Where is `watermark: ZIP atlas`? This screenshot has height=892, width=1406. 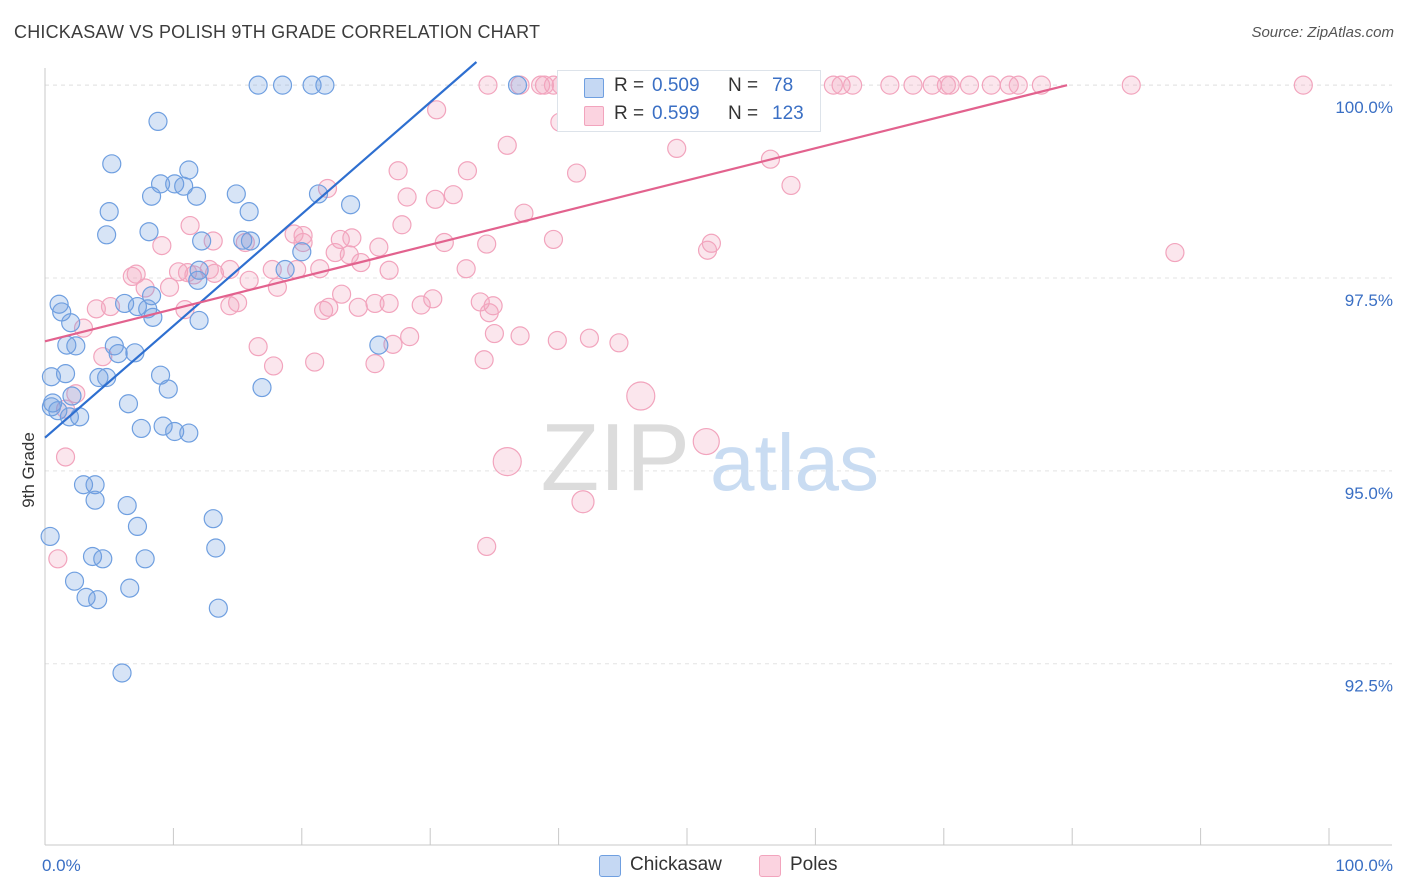
watermark: ZIP atlas is located at coordinates (710, 457).